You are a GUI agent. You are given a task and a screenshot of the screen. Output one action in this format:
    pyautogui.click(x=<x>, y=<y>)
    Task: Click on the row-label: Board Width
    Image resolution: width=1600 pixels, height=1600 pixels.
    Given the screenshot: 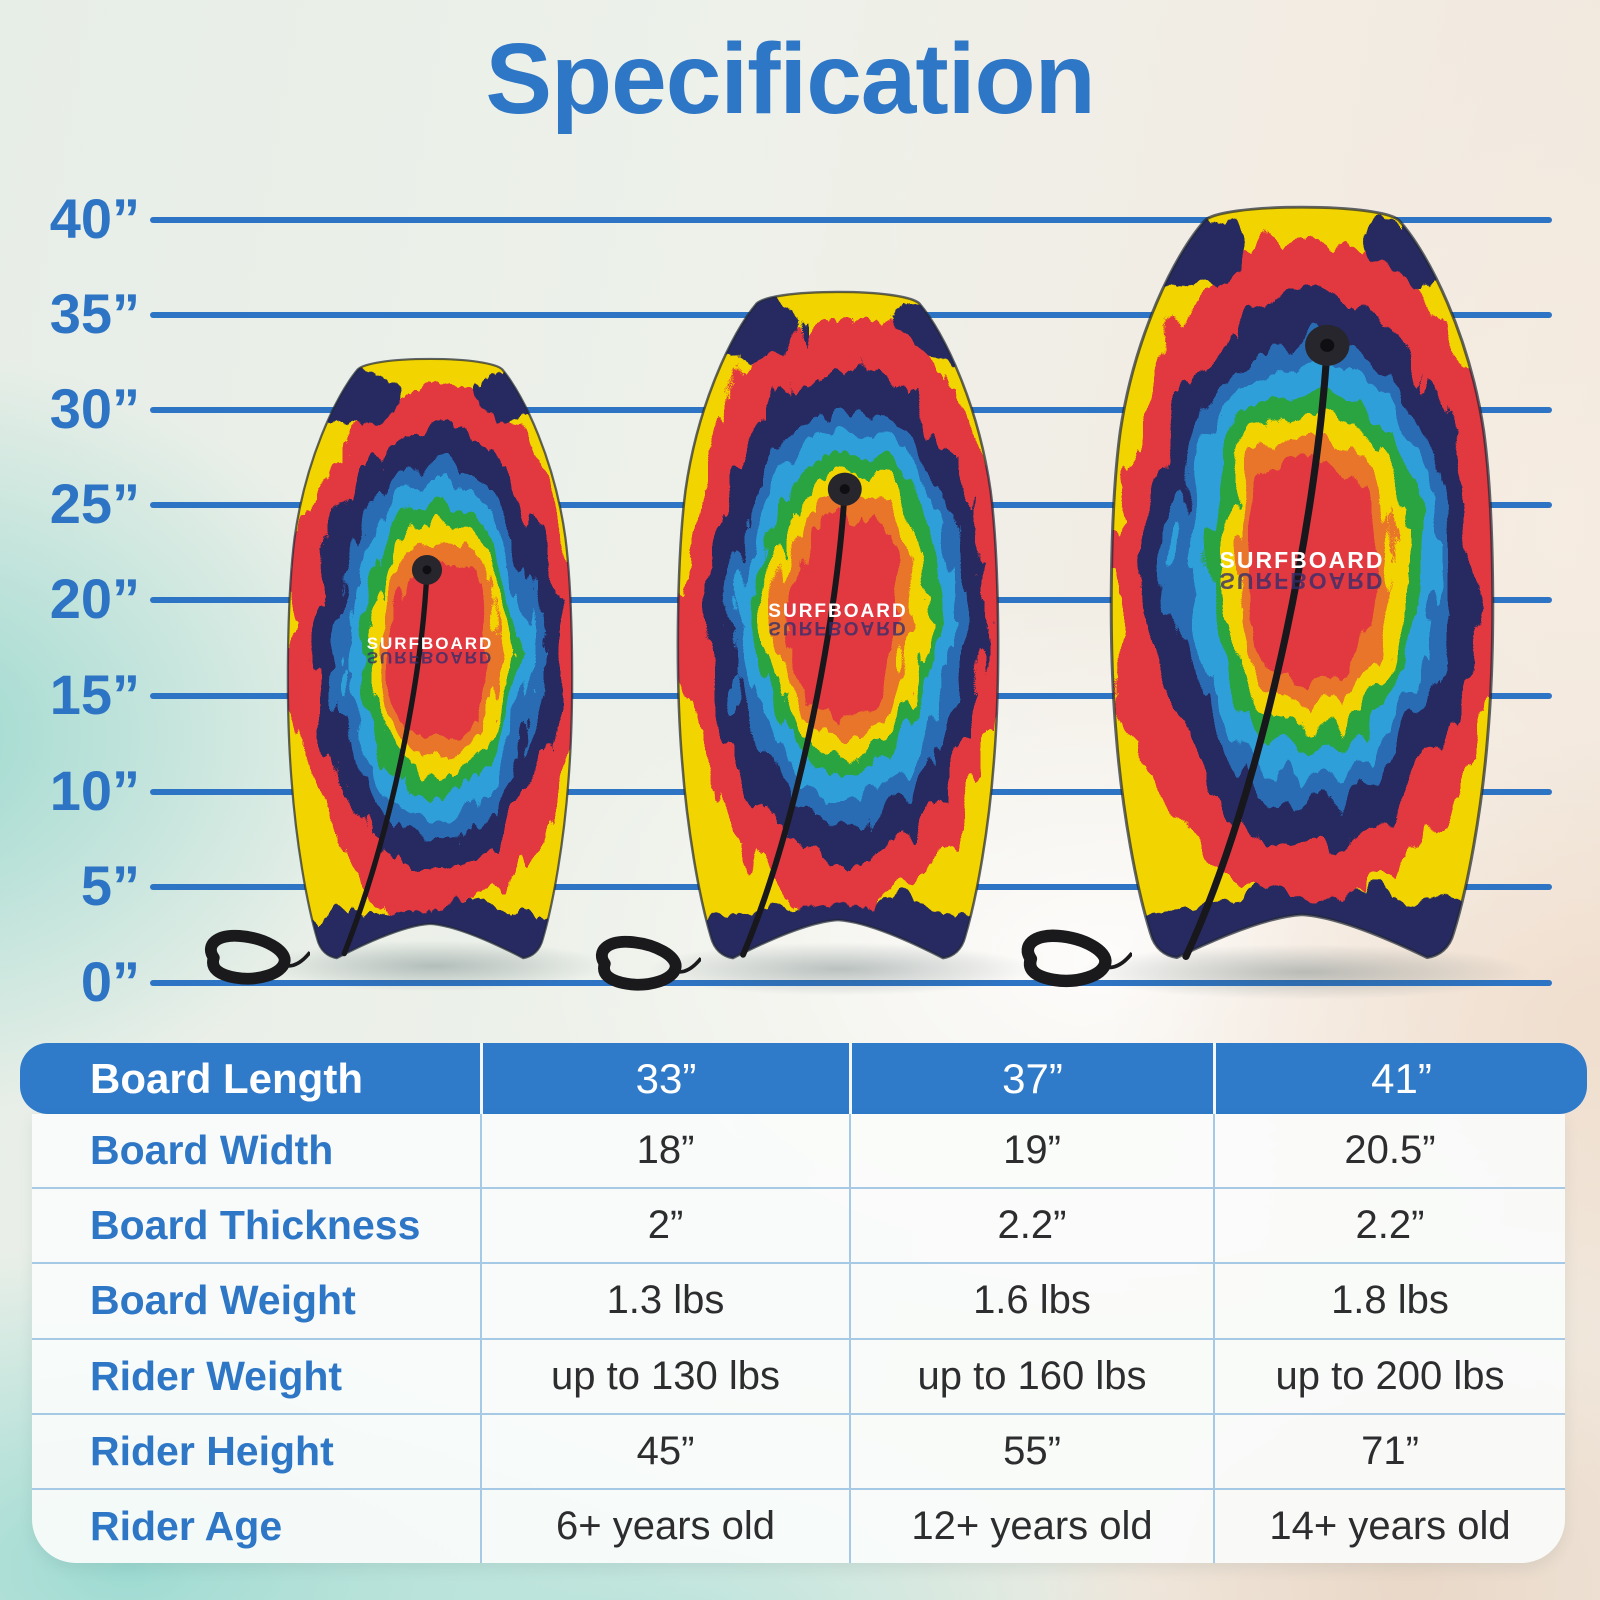 What is the action you would take?
    pyautogui.click(x=212, y=1150)
    